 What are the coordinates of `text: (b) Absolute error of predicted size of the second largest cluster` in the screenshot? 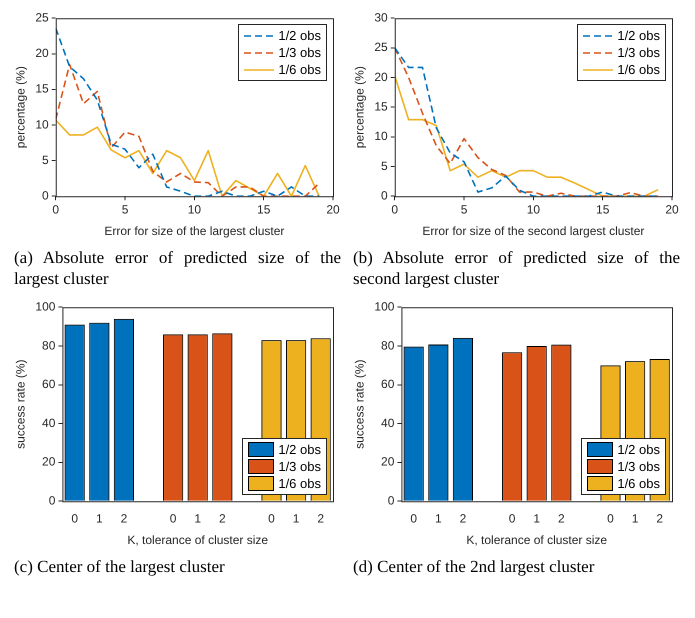 It's located at (516, 268).